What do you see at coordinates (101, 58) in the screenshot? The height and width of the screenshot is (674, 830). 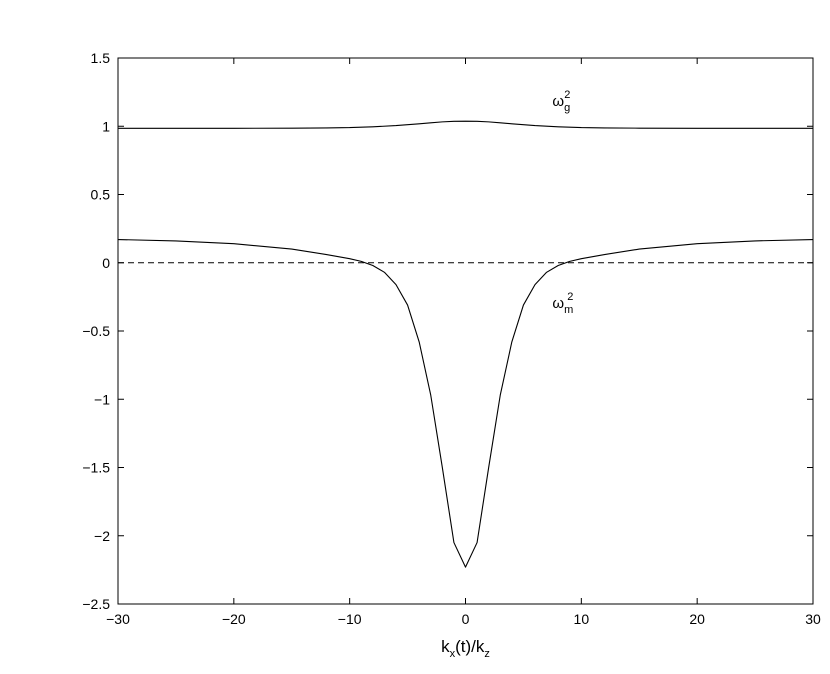 I see `y-tick-label: 1.5` at bounding box center [101, 58].